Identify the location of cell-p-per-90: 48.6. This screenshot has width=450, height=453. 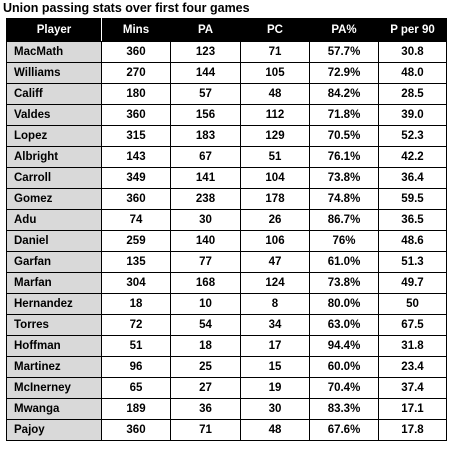
(412, 241).